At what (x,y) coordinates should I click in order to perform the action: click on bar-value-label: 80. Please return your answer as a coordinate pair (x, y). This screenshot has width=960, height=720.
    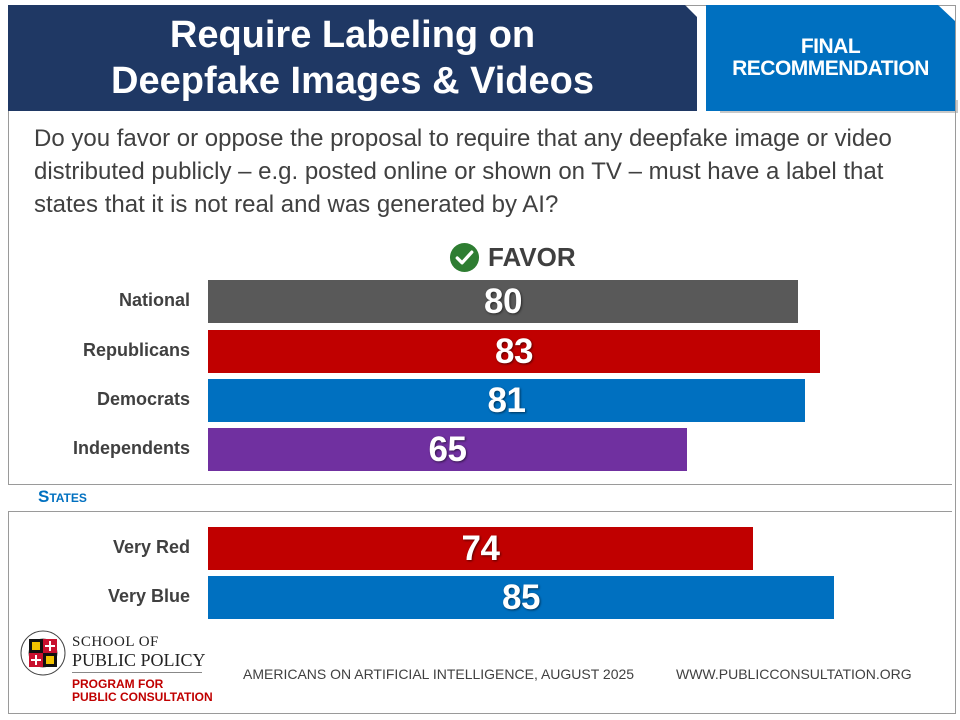
    Looking at the image, I should click on (503, 301).